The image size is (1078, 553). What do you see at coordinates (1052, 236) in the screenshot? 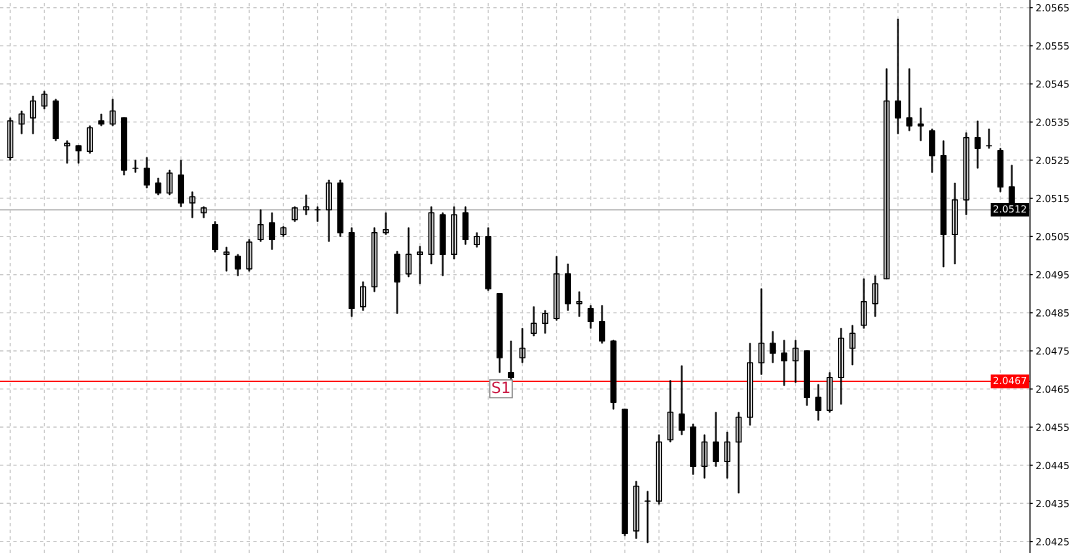
I see `y-tick-label: 2.0505` at bounding box center [1052, 236].